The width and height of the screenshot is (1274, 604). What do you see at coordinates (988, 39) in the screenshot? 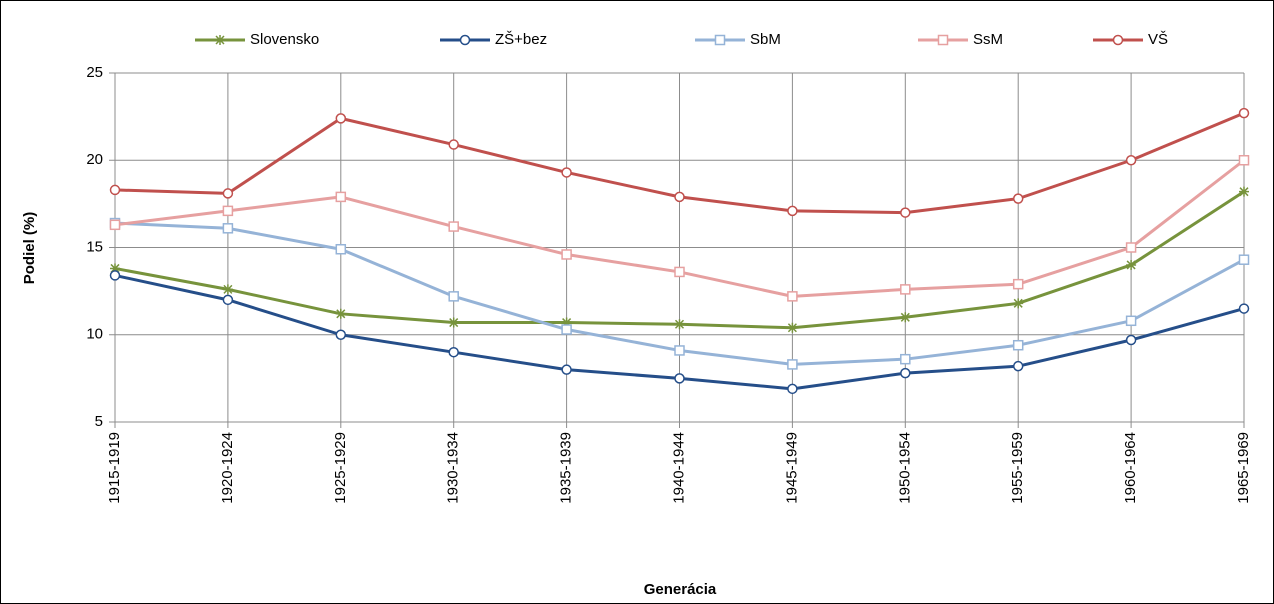
I see `legend-label: SsM` at bounding box center [988, 39].